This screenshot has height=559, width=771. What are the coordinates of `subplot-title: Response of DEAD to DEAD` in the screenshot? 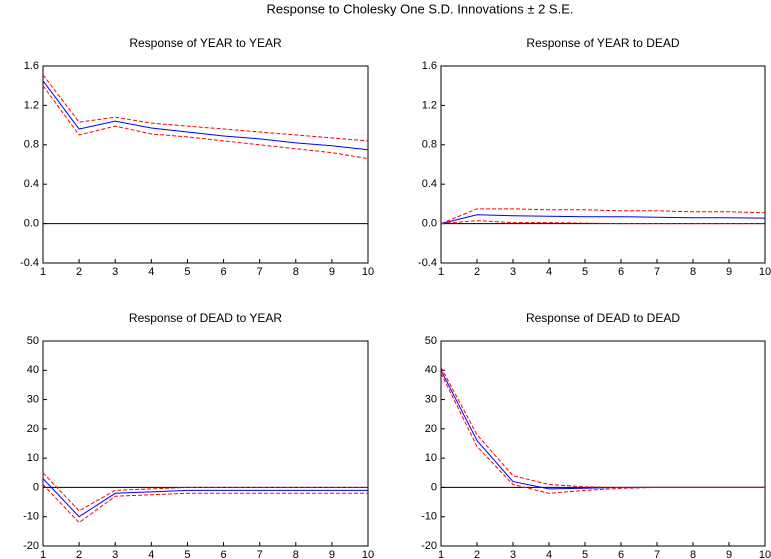 It's located at (603, 318).